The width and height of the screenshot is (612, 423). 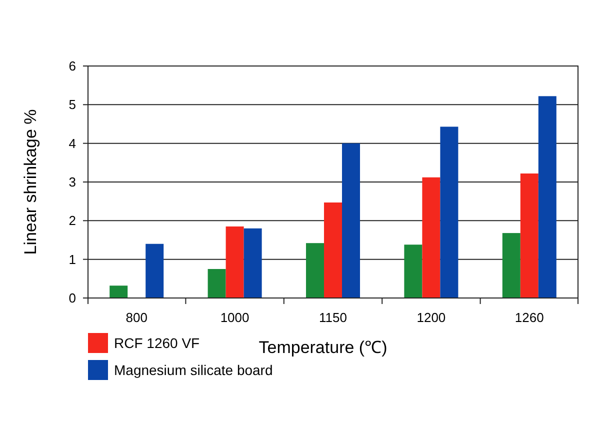 What do you see at coordinates (431, 317) in the screenshot?
I see `x-tick-label: 1200` at bounding box center [431, 317].